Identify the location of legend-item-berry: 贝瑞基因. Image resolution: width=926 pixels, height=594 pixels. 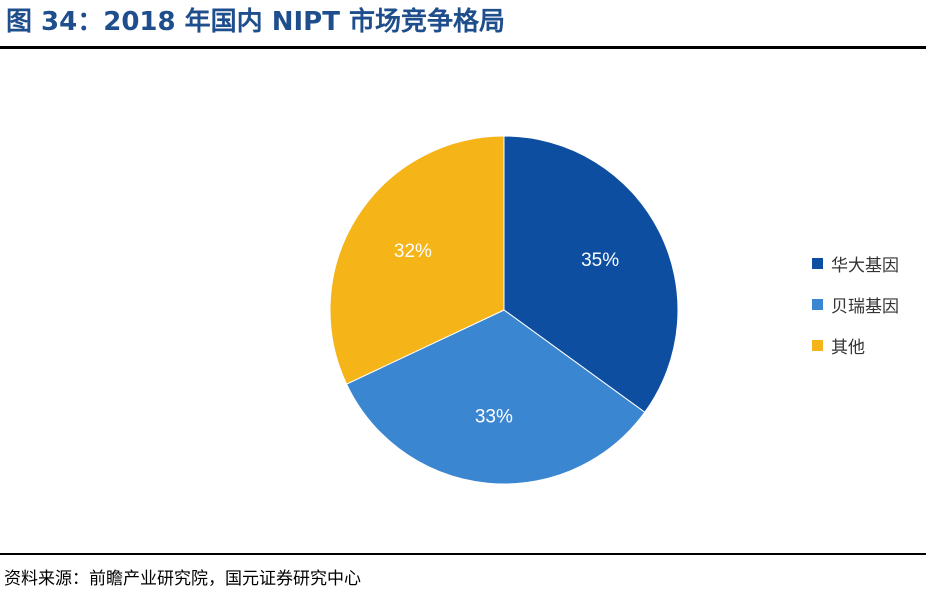
(867, 305).